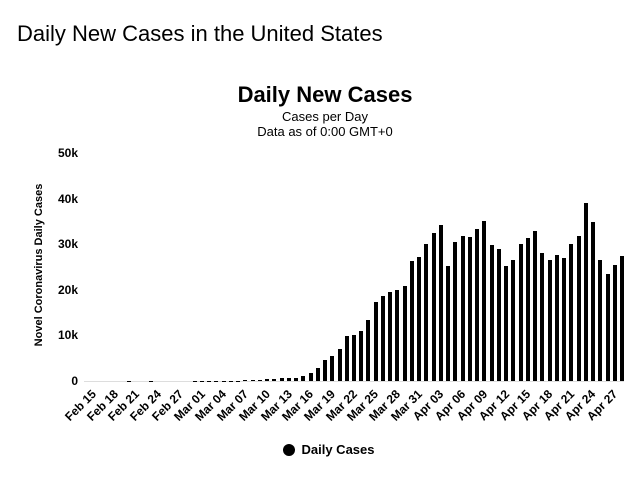 This screenshot has width=637, height=486. Describe the element at coordinates (325, 116) in the screenshot. I see `chart-subtitle: Cases per Day` at that location.